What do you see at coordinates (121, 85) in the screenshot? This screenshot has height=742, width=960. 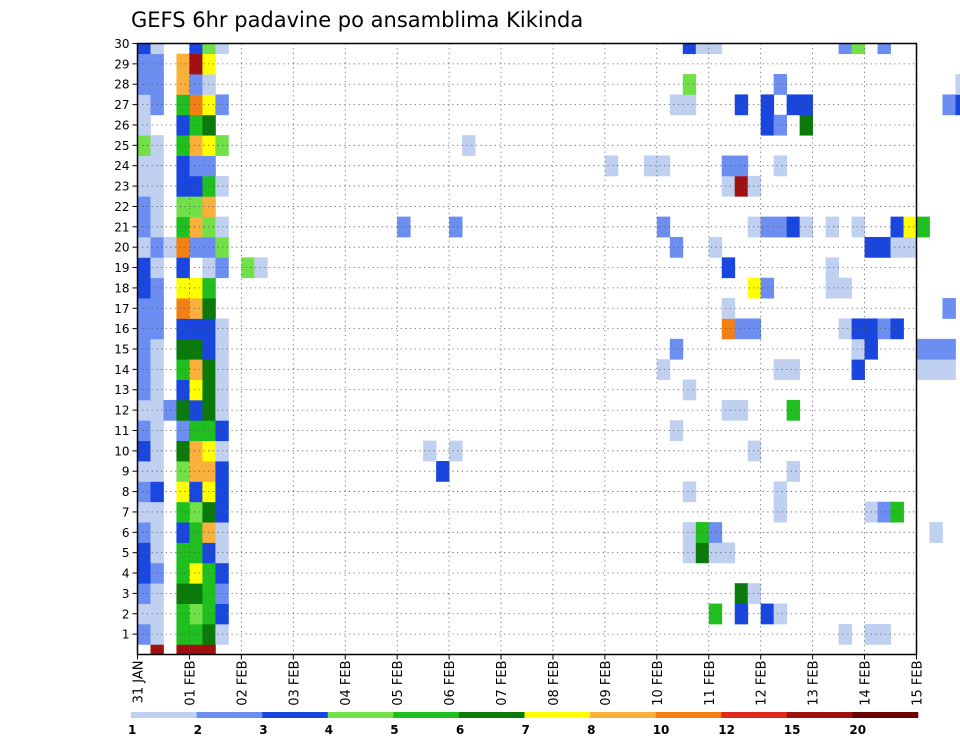 I see `y-tick-label: 28` at bounding box center [121, 85].